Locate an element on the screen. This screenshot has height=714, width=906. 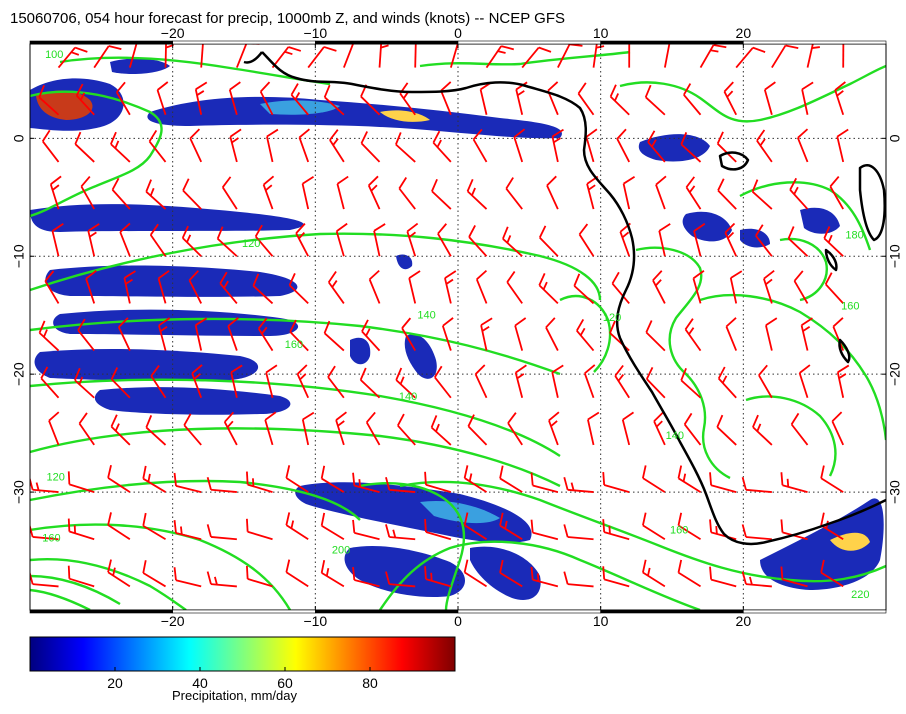
precip-north-top is located at coordinates (140, 66).